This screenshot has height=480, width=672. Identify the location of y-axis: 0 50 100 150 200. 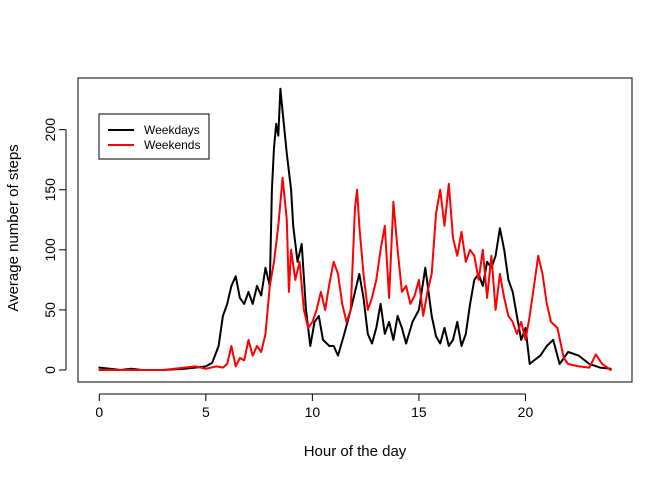
(54, 246).